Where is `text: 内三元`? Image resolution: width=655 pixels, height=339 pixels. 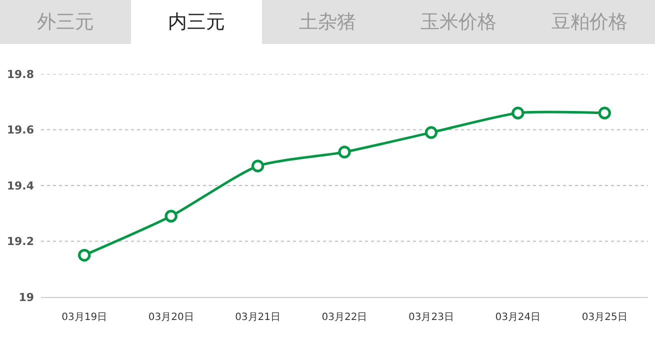
text: 内三元 is located at coordinates (196, 22).